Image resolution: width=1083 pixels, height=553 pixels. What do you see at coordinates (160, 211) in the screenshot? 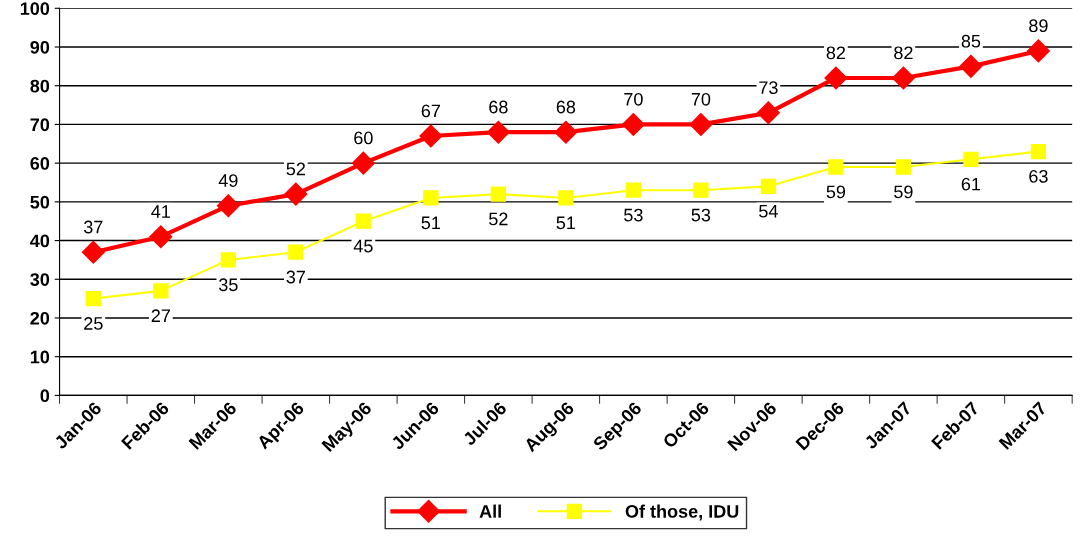
I see `data-label: 41` at bounding box center [160, 211].